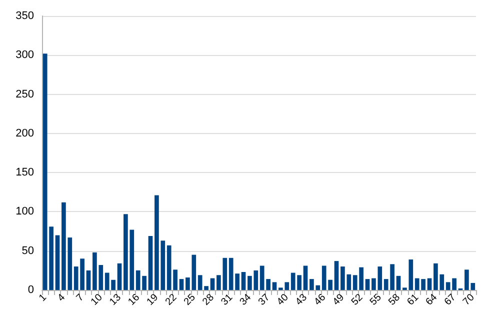 The image size is (488, 328). Describe the element at coordinates (25, 212) in the screenshot. I see `y-tick-label: 100` at that location.